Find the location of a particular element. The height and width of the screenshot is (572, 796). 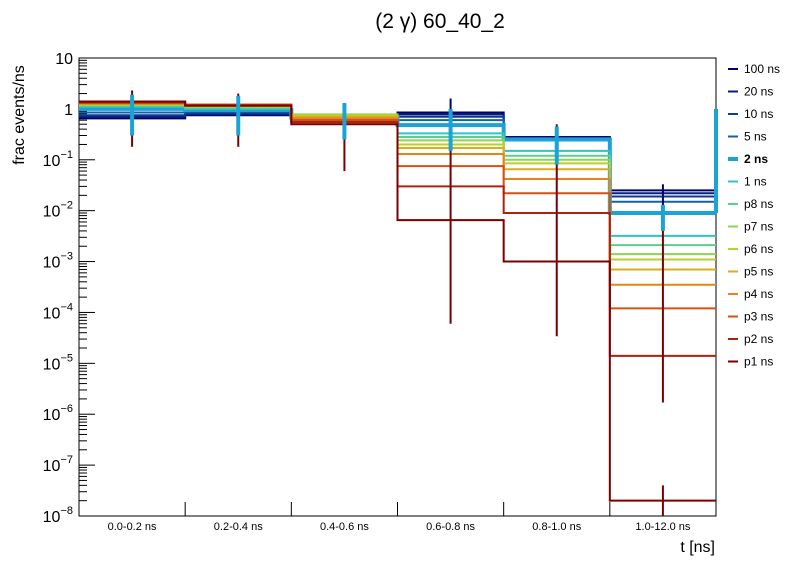

legend-label: p1 ns is located at coordinates (758, 362).